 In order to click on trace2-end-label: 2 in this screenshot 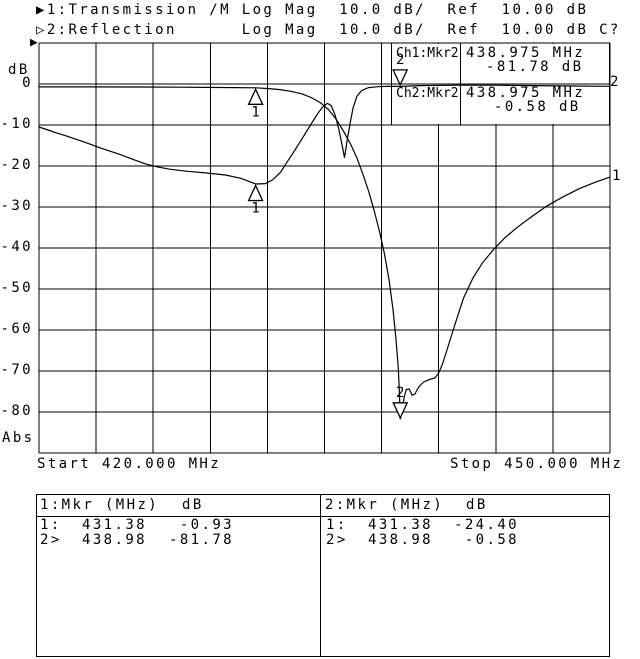, I will do `click(615, 82)`.